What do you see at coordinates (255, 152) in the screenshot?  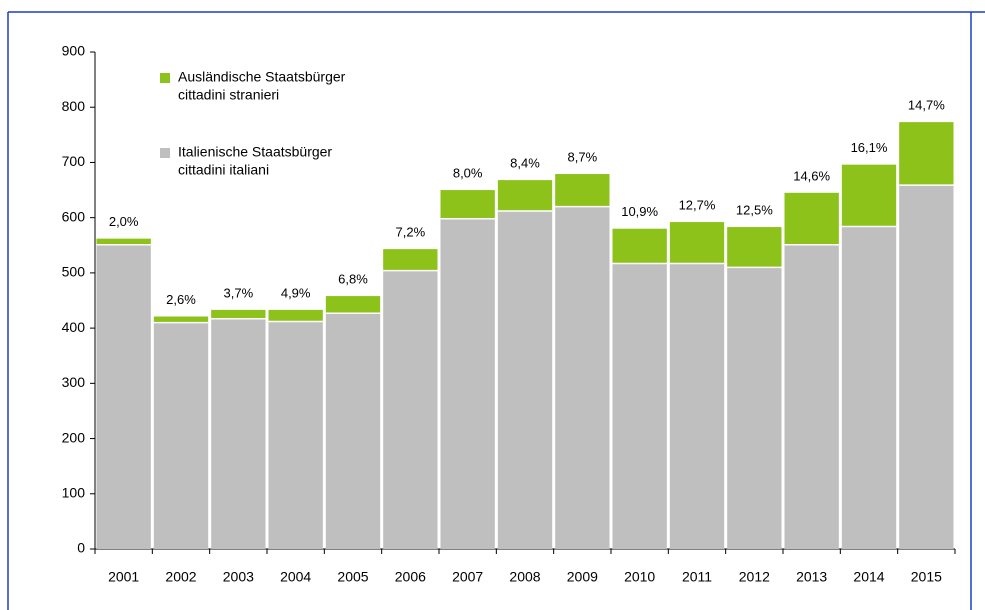 I see `legend-label: Italienische Staatsbürger` at bounding box center [255, 152].